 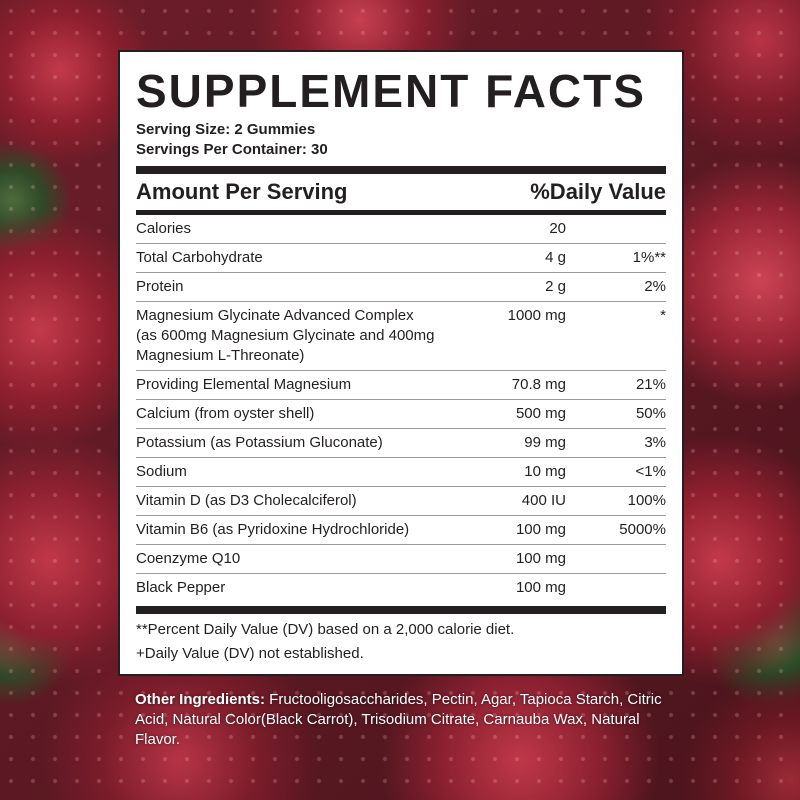 I want to click on table-header: Amount Per Serving %Daily Value, so click(x=401, y=192).